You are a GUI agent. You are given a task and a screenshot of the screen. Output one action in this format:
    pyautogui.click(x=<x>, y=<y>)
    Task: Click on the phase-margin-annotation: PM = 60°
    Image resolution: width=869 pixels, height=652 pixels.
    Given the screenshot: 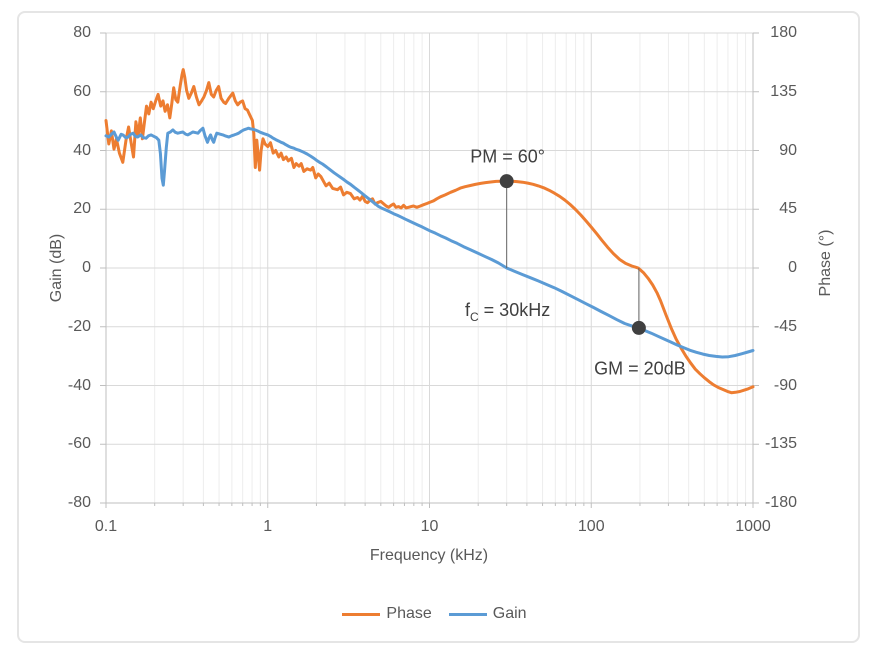 What is the action you would take?
    pyautogui.click(x=507, y=156)
    